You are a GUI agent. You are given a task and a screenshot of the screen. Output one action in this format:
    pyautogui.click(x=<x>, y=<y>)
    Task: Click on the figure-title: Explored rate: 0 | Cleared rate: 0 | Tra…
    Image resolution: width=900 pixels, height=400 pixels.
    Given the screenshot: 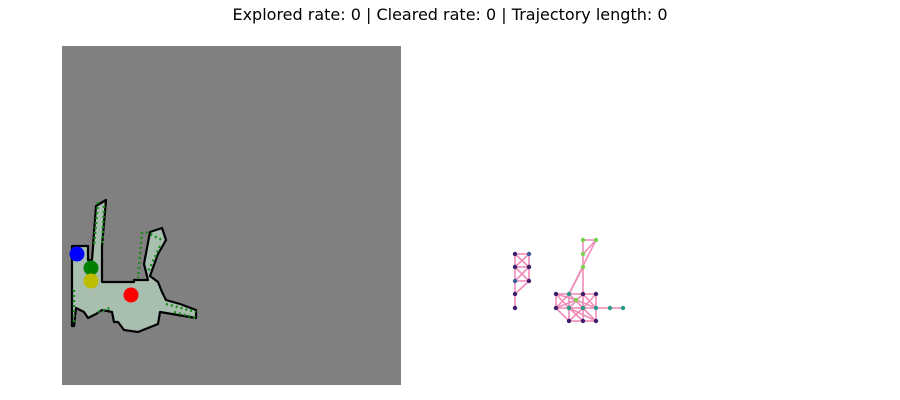 What is the action you would take?
    pyautogui.click(x=450, y=14)
    